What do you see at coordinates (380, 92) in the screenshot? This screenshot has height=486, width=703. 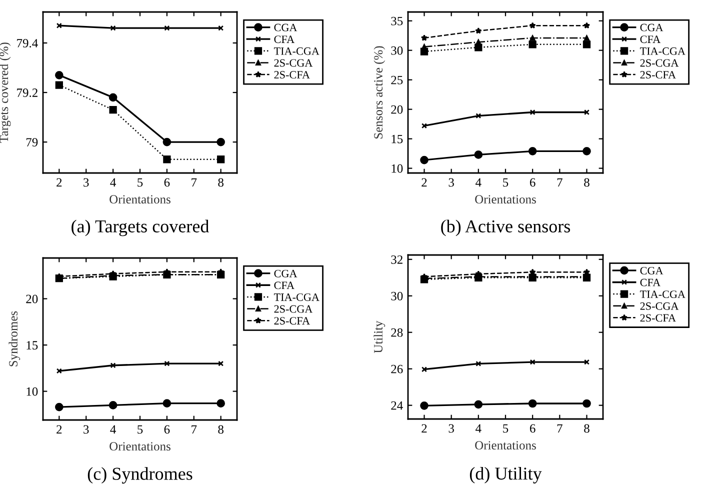 I see `y-axis-title: Sensors active (%)` at bounding box center [380, 92].